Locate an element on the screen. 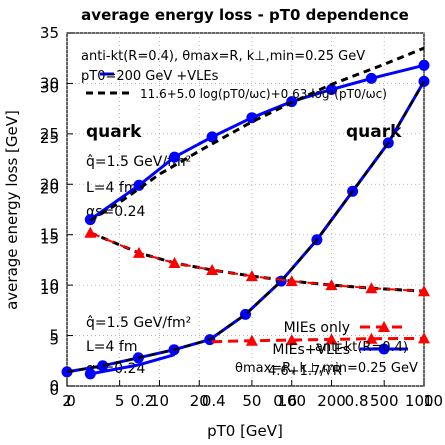  series-mies-line is located at coordinates (318, 340).